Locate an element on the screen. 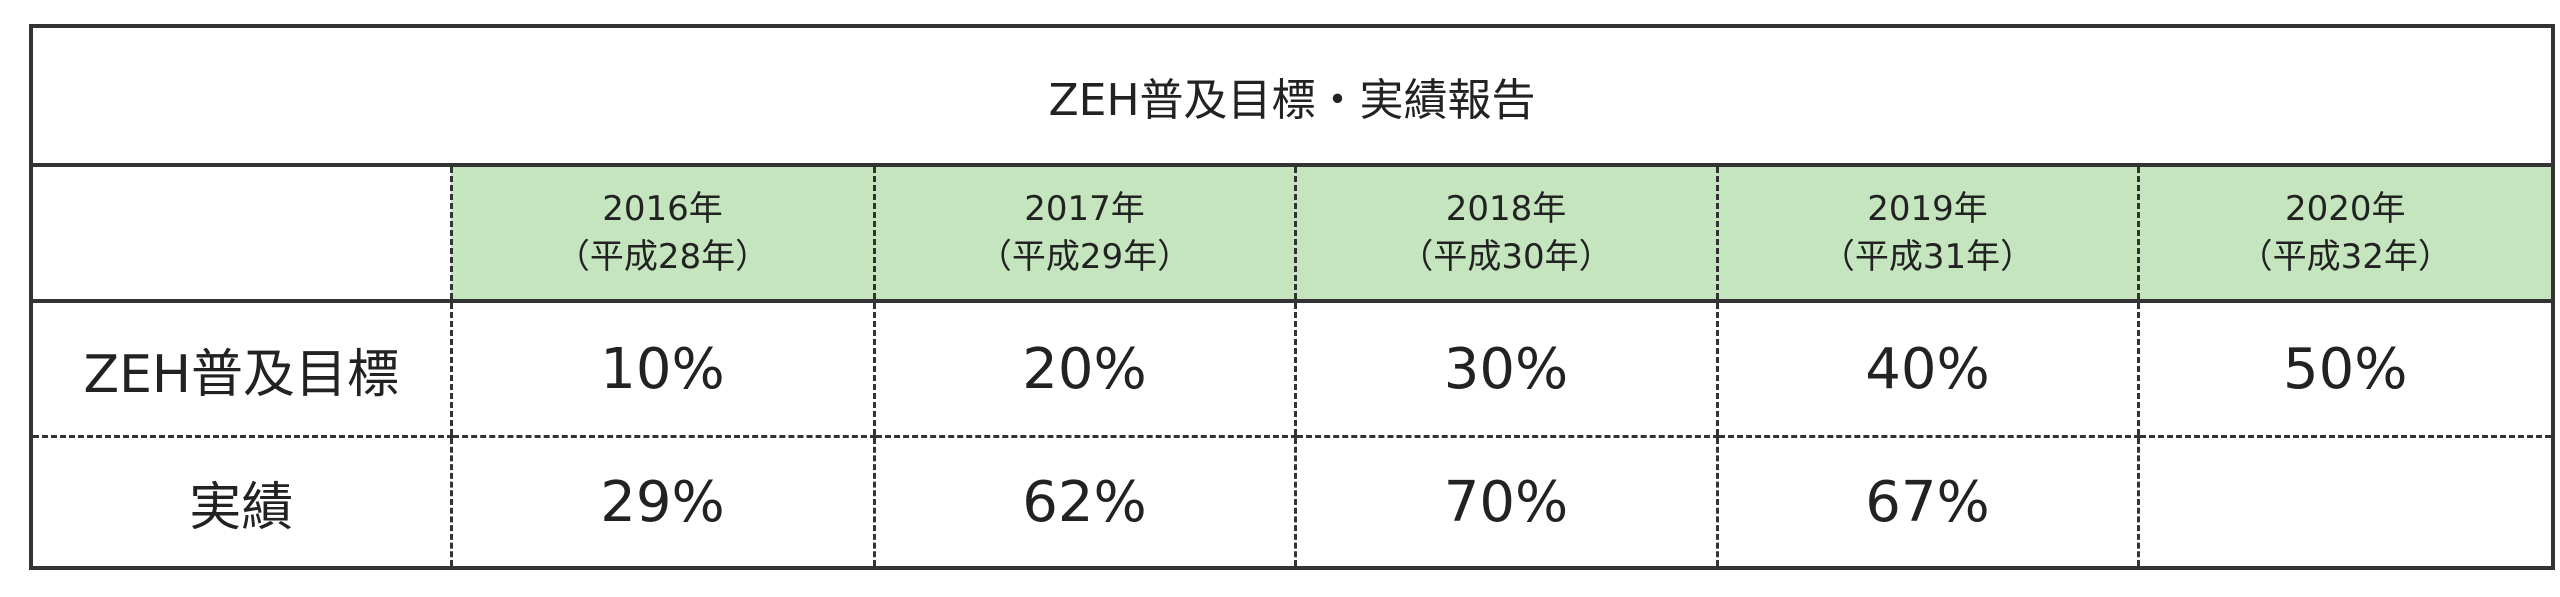  year-header: 2019年 （平成31年） is located at coordinates (1926, 233).